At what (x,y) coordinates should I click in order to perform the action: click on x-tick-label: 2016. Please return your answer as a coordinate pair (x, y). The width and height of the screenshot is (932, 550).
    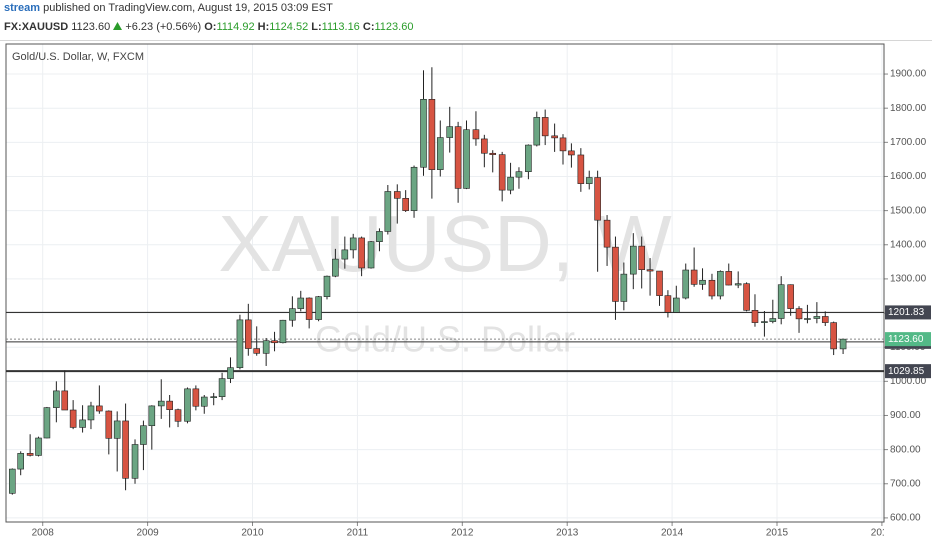
    Looking at the image, I should click on (882, 533).